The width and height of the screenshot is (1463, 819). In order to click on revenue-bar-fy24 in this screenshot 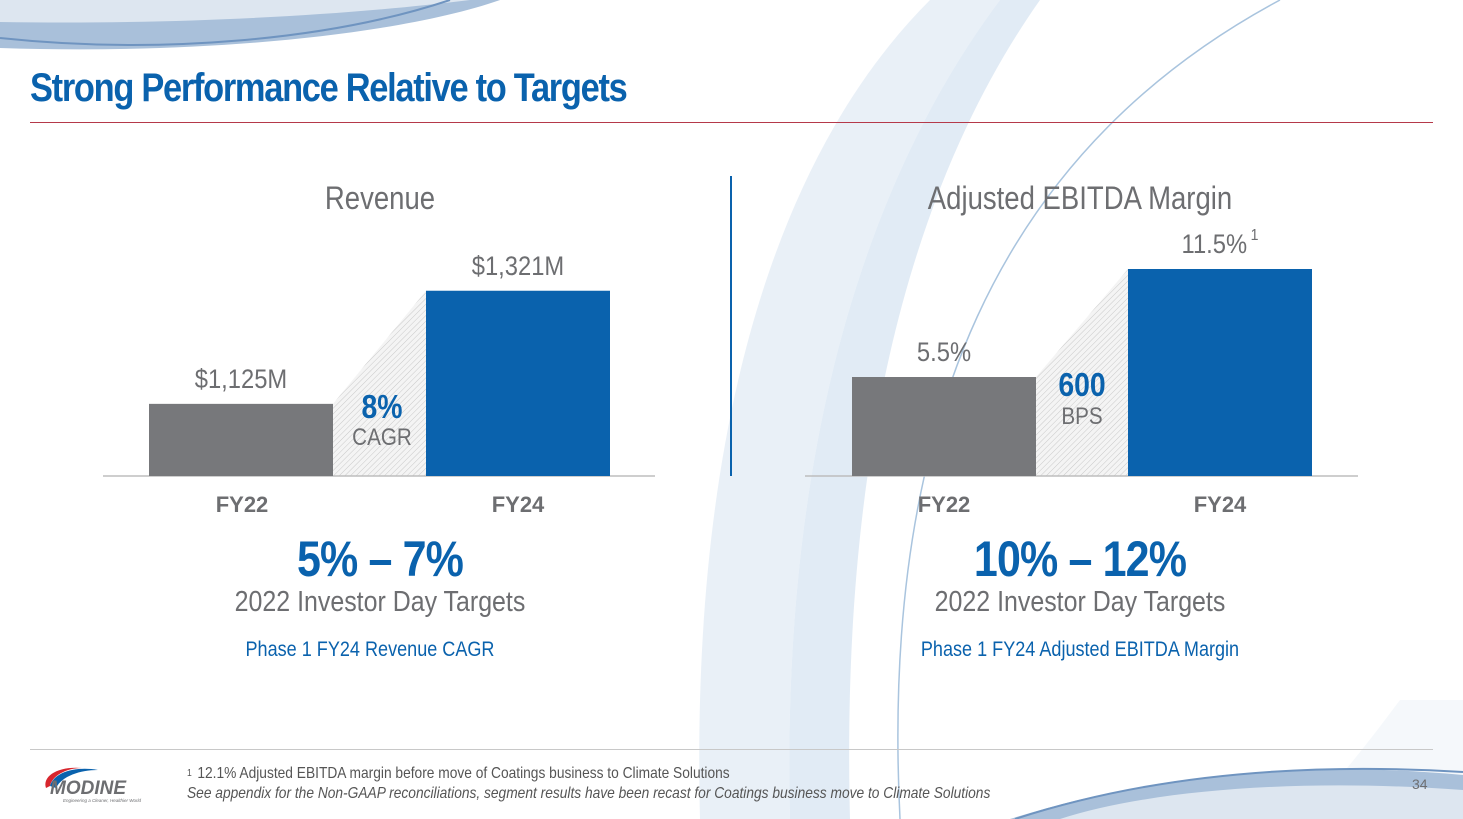, I will do `click(518, 383)`.